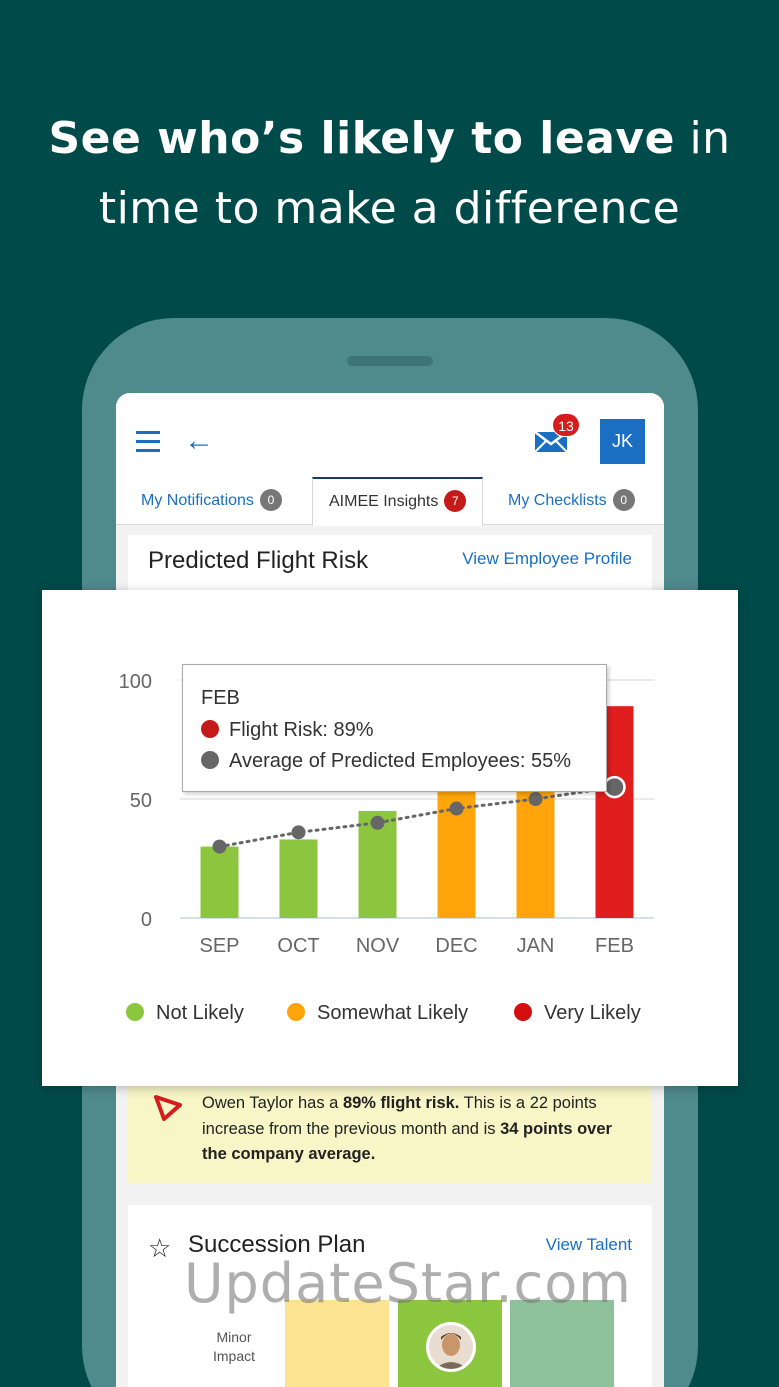 This screenshot has width=779, height=1387. What do you see at coordinates (135, 682) in the screenshot?
I see `y-tick-label: 100` at bounding box center [135, 682].